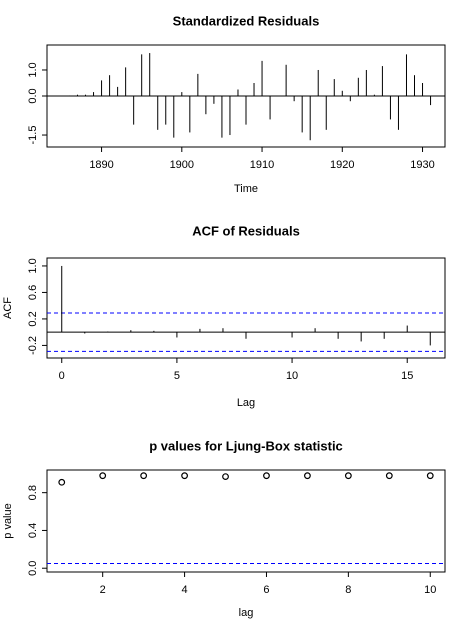  I want to click on x-tick-label: 8, so click(348, 590).